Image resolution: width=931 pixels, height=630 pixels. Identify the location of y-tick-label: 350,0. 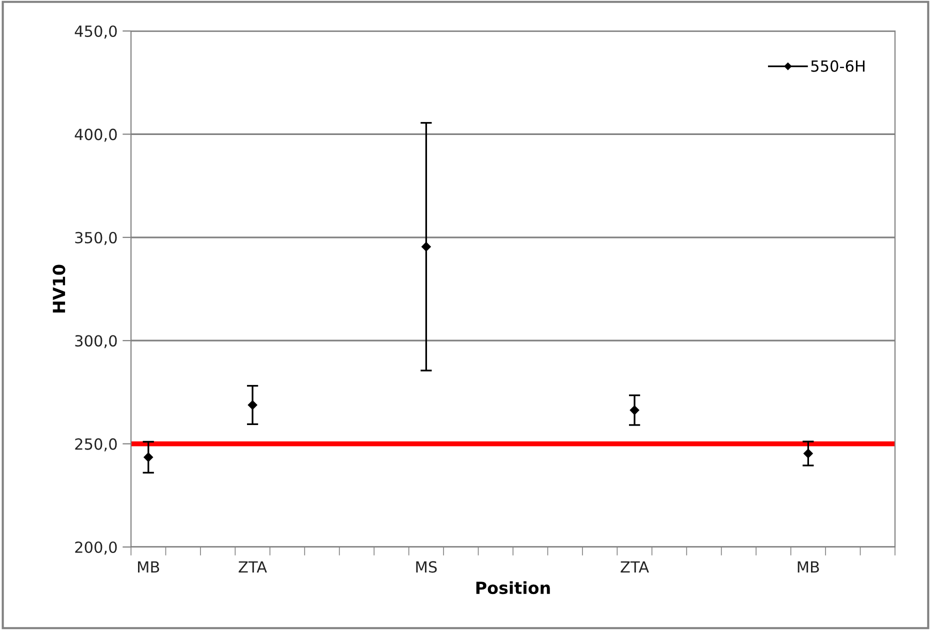
(96, 238).